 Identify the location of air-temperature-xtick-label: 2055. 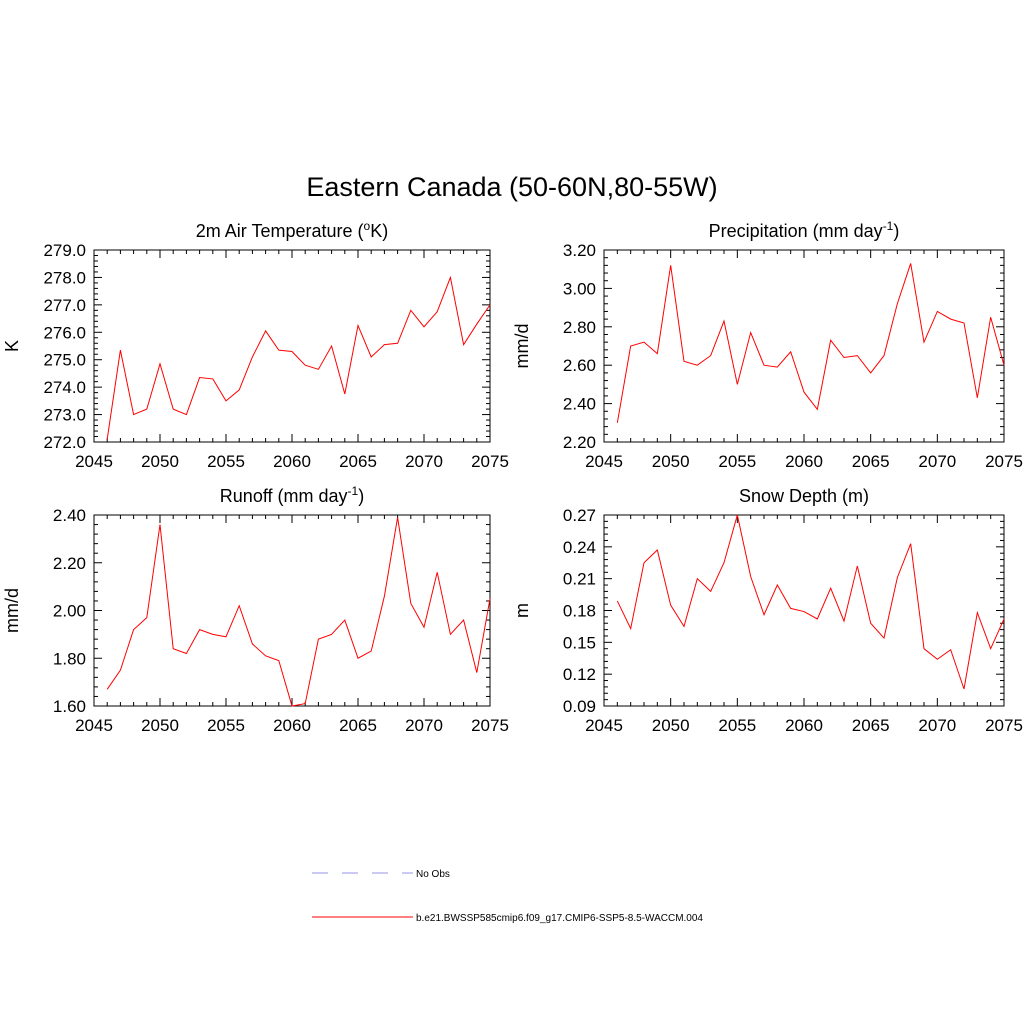
(226, 461).